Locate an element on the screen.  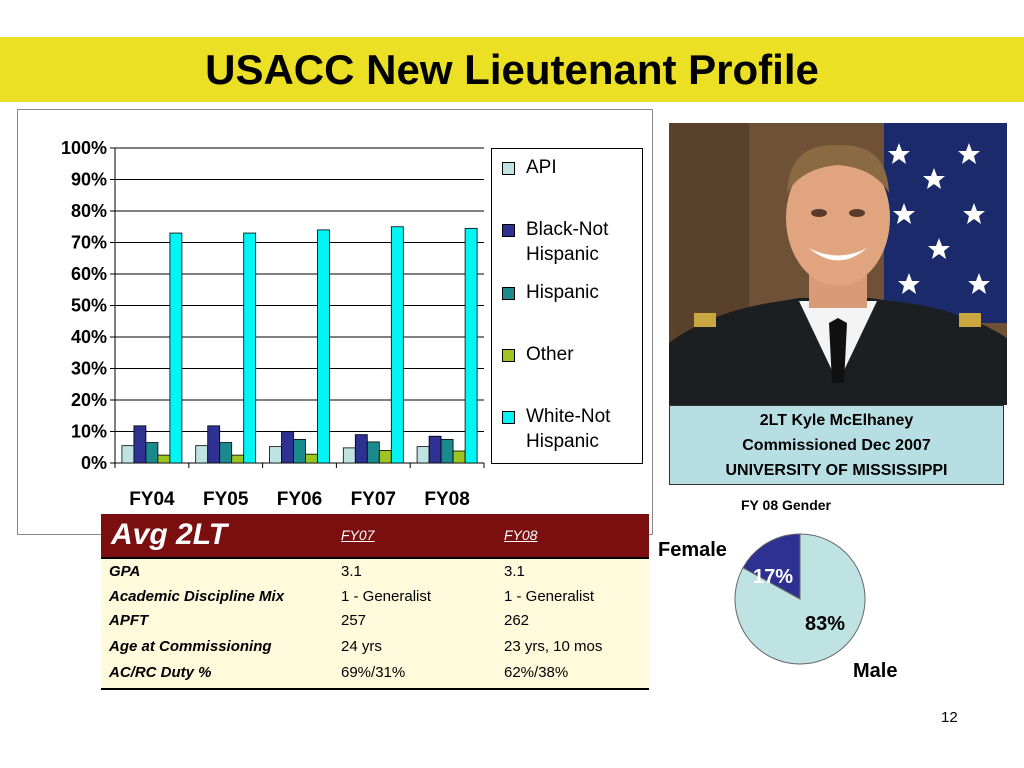
page-number: 12 is located at coordinates (949, 717).